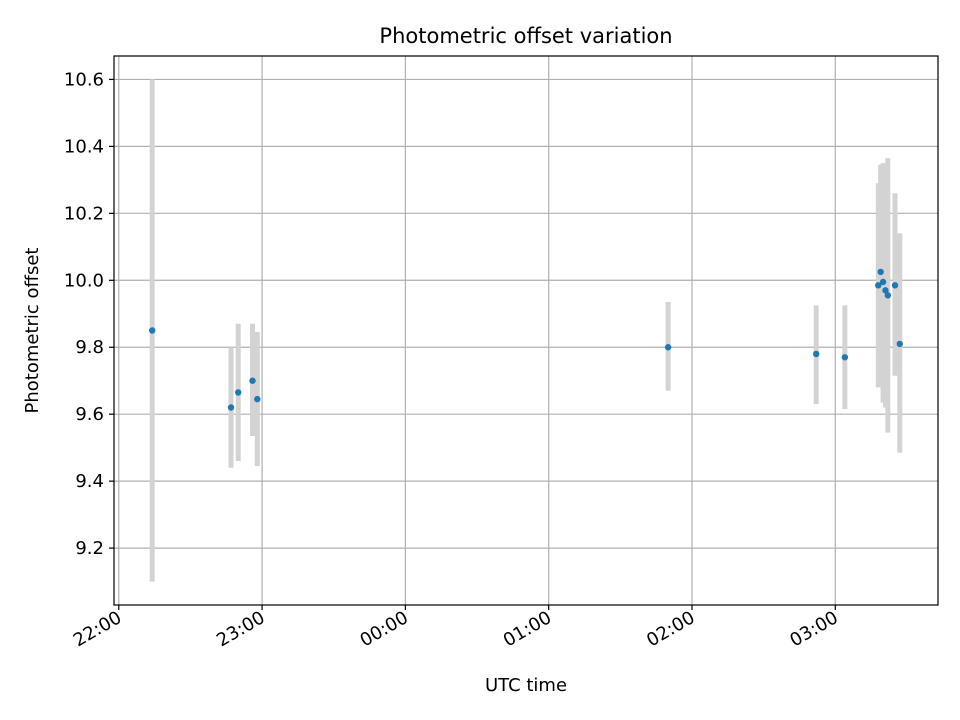 The image size is (960, 720). Describe the element at coordinates (84, 79) in the screenshot. I see `y-tick-label: 10.6` at that location.